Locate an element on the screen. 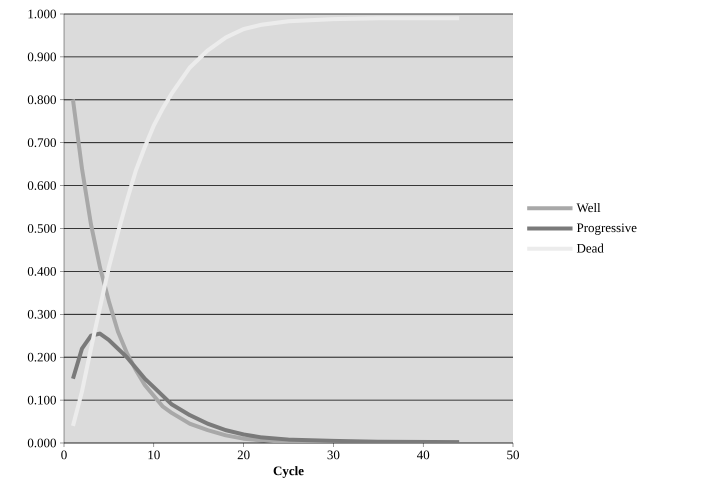 Image resolution: width=701 pixels, height=503 pixels. x-tick-label: 20 is located at coordinates (244, 455).